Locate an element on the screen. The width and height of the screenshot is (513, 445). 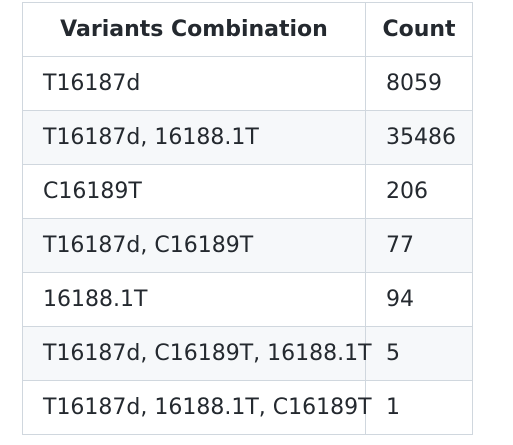
variant-cell: 16188.1T is located at coordinates (194, 299).